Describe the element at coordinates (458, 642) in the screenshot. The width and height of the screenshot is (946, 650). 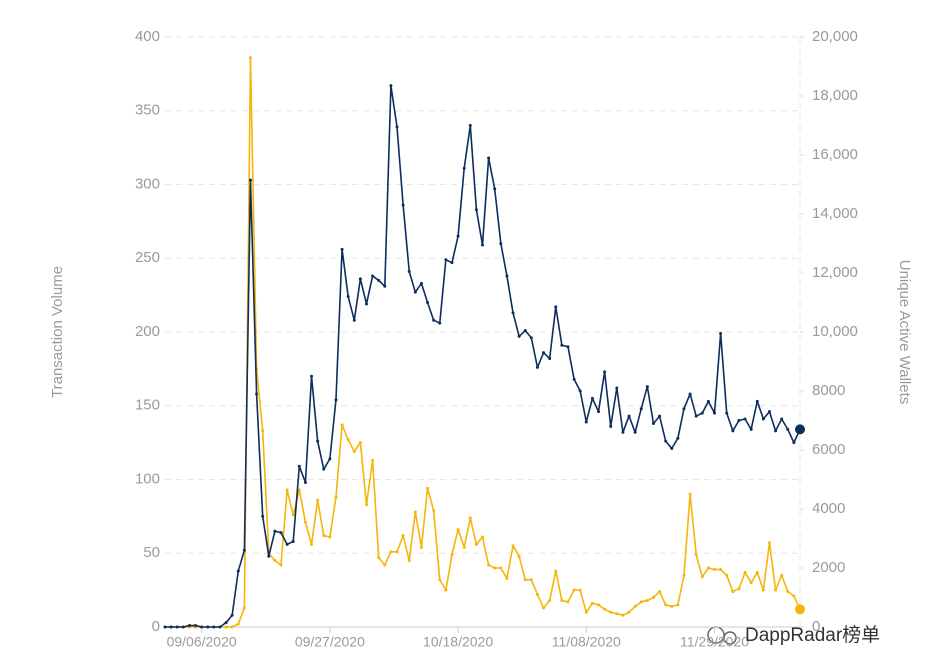
I see `x-tick-label: 10/18/2020` at that location.